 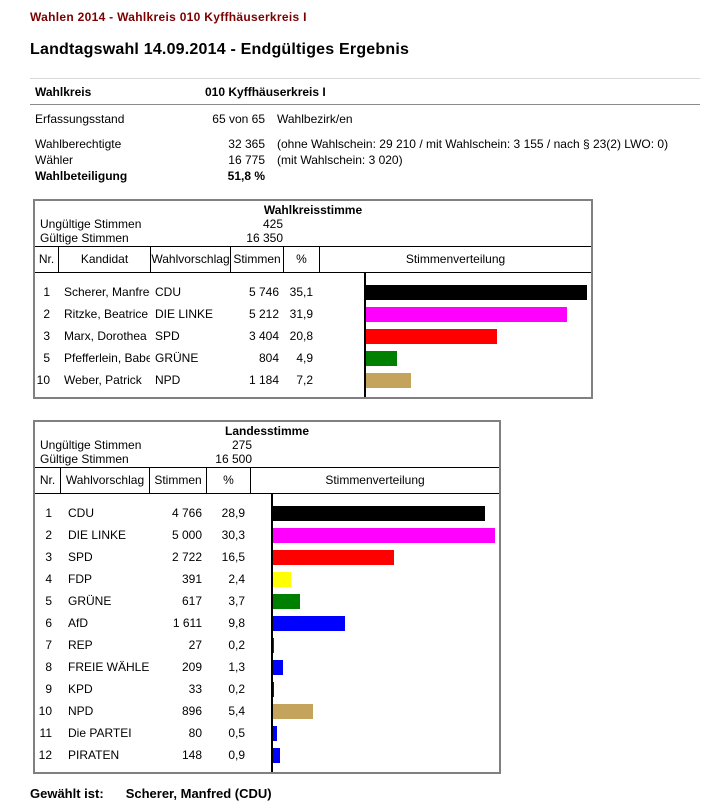 I want to click on summary-row: Wähler 16 775 (mit Wahlschein: 3 020), so click(x=368, y=160).